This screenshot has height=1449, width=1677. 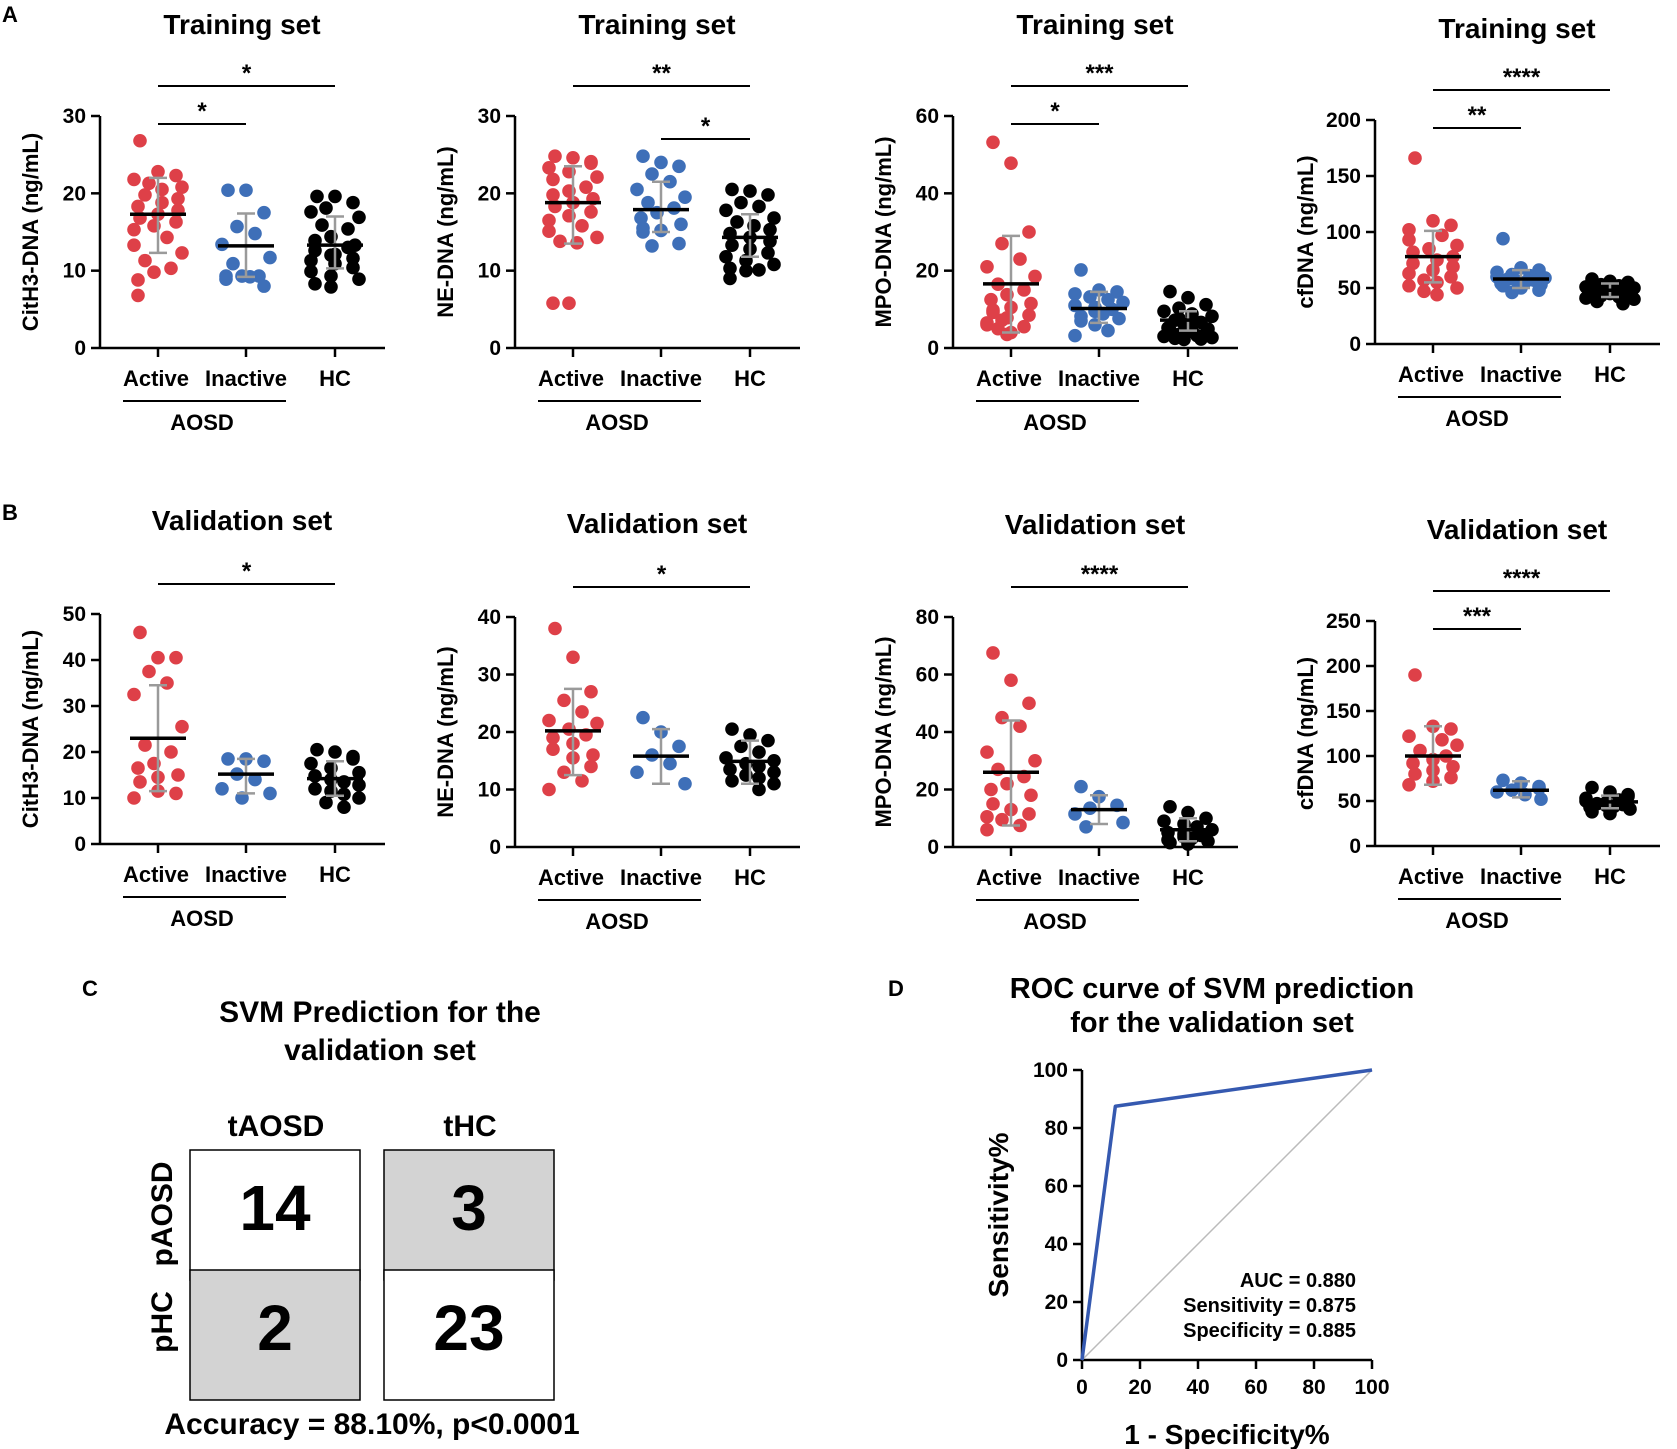 I want to click on confusion-cell-fp-value: 3, so click(x=469, y=1208).